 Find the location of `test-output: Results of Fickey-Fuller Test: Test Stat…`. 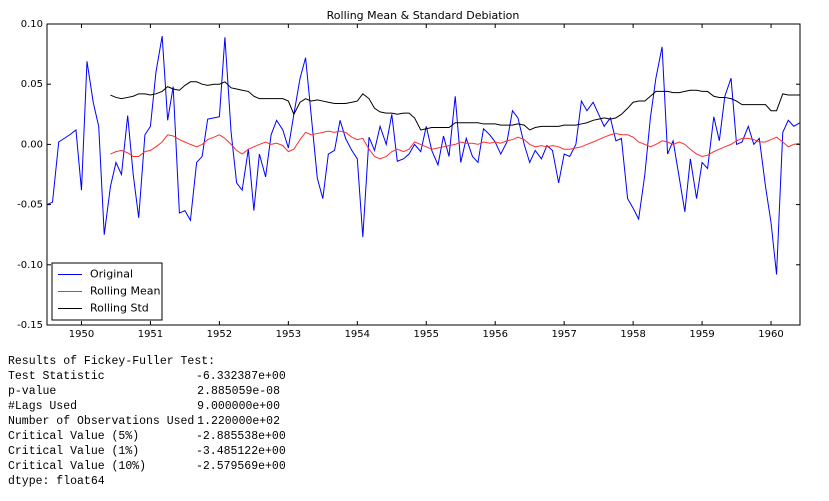

test-output: Results of Fickey-Fuller Test: Test Stat… is located at coordinates (147, 421).